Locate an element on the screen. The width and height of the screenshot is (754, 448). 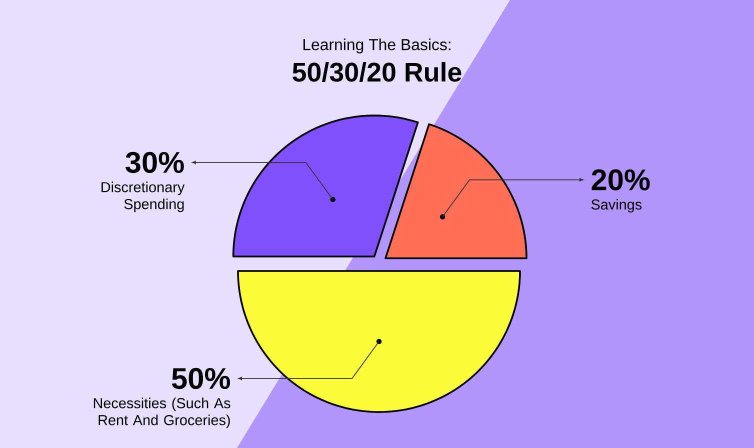
chart-subtitle: Learning The Basics: is located at coordinates (376, 46).